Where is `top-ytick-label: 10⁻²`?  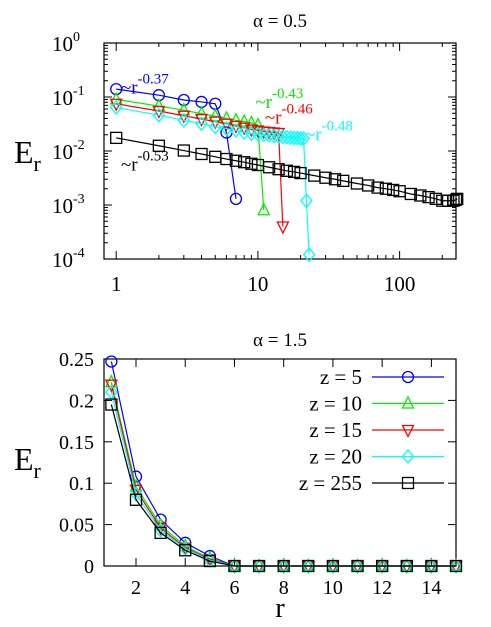 top-ytick-label: 10⁻² is located at coordinates (68, 151).